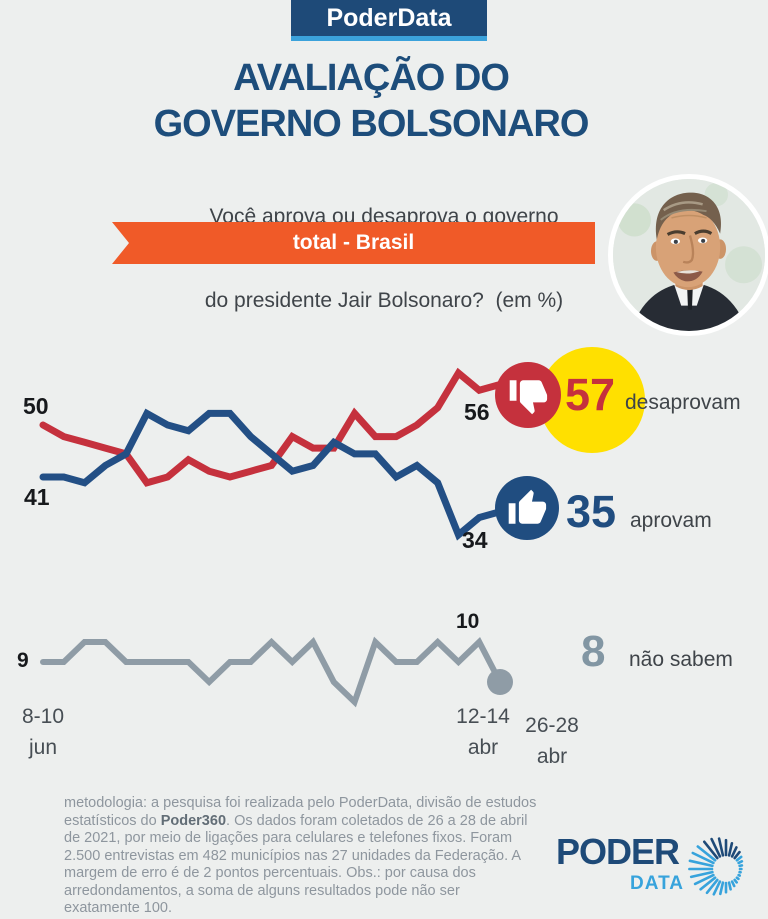 This screenshot has width=768, height=919. Describe the element at coordinates (593, 651) in the screenshot. I see `nao-sabem-value: 8` at that location.